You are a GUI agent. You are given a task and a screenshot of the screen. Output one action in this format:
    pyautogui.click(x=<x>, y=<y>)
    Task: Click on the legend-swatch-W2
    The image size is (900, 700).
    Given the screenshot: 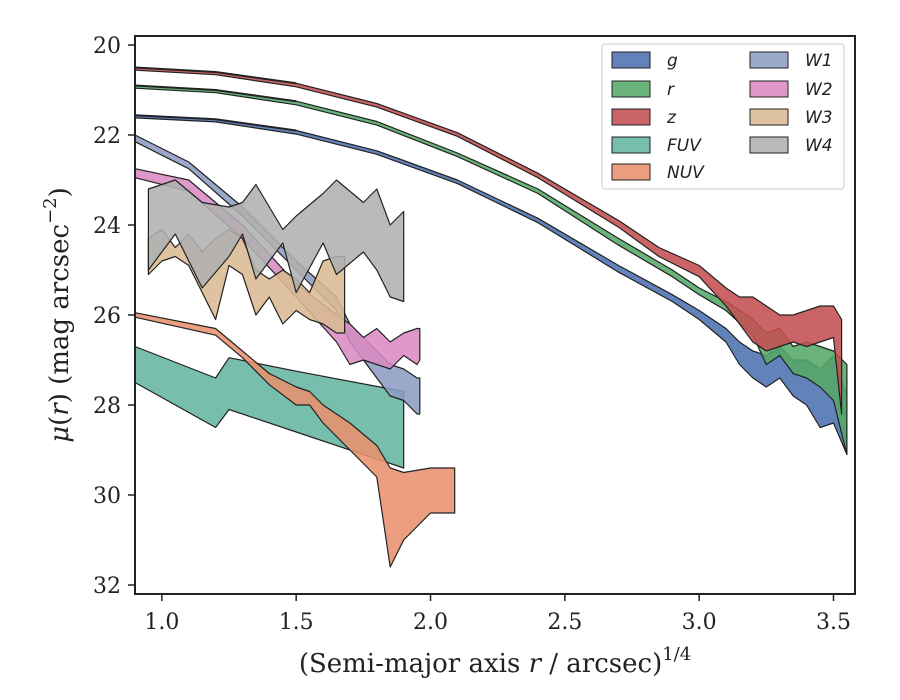 What is the action you would take?
    pyautogui.click(x=769, y=89)
    